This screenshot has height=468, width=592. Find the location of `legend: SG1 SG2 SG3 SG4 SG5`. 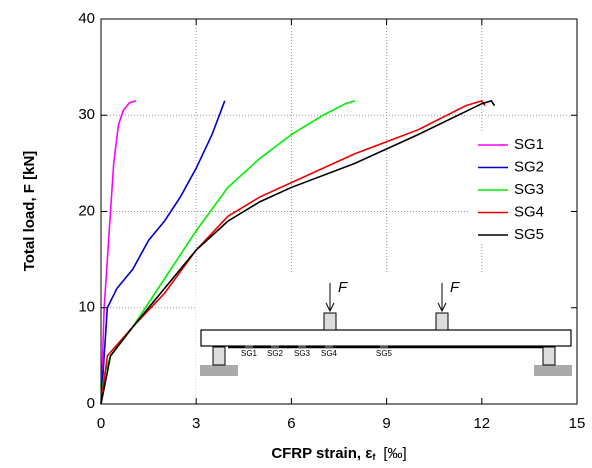

legend: SG1 SG2 SG3 SG4 SG5 is located at coordinates (511, 189).